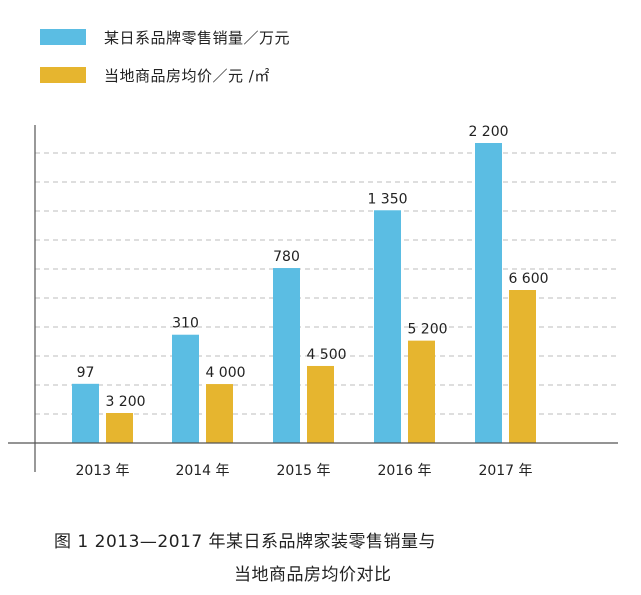 The height and width of the screenshot is (595, 641). I want to click on legend-swatch-blue, so click(63, 37).